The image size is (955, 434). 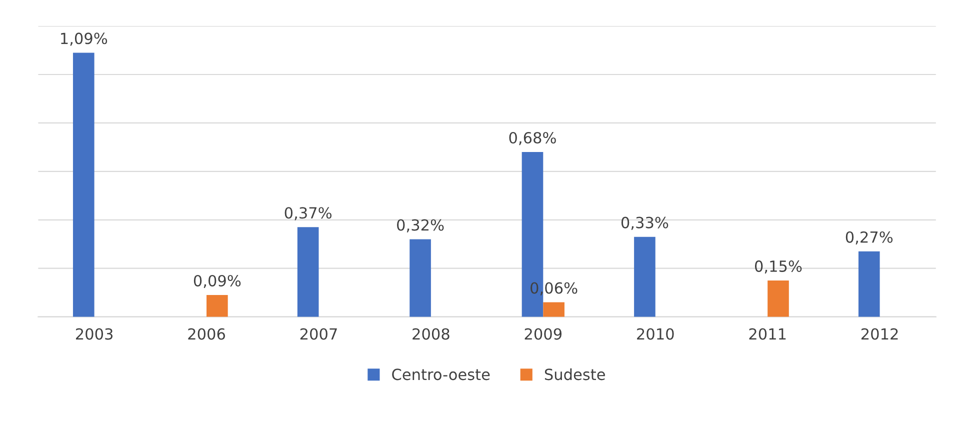 I want to click on x-tick-label: 2008, so click(x=431, y=334).